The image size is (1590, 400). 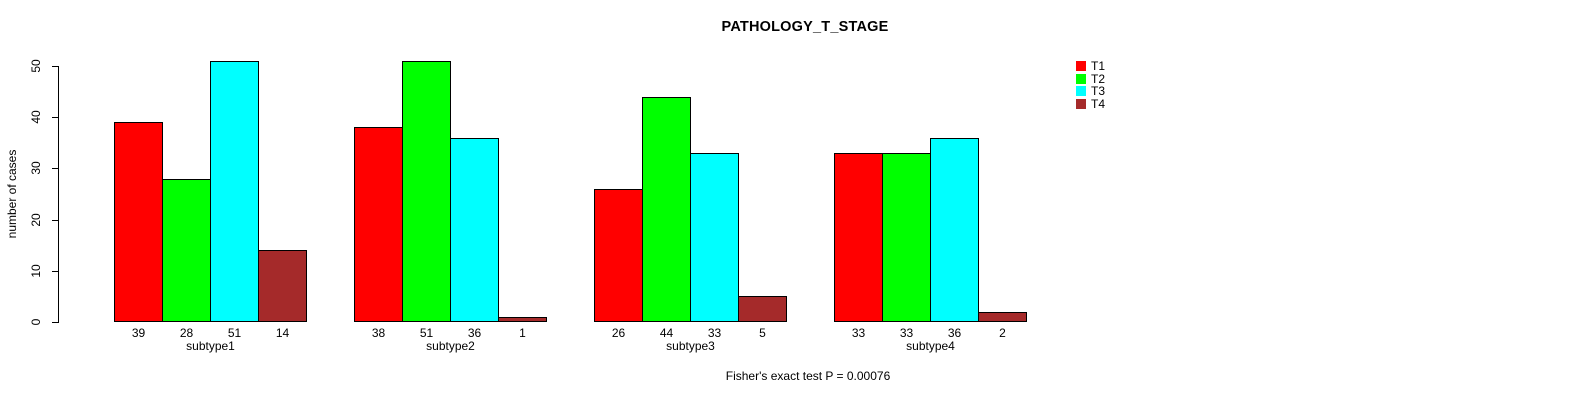 I want to click on bar-value-label: 39, so click(x=138, y=333).